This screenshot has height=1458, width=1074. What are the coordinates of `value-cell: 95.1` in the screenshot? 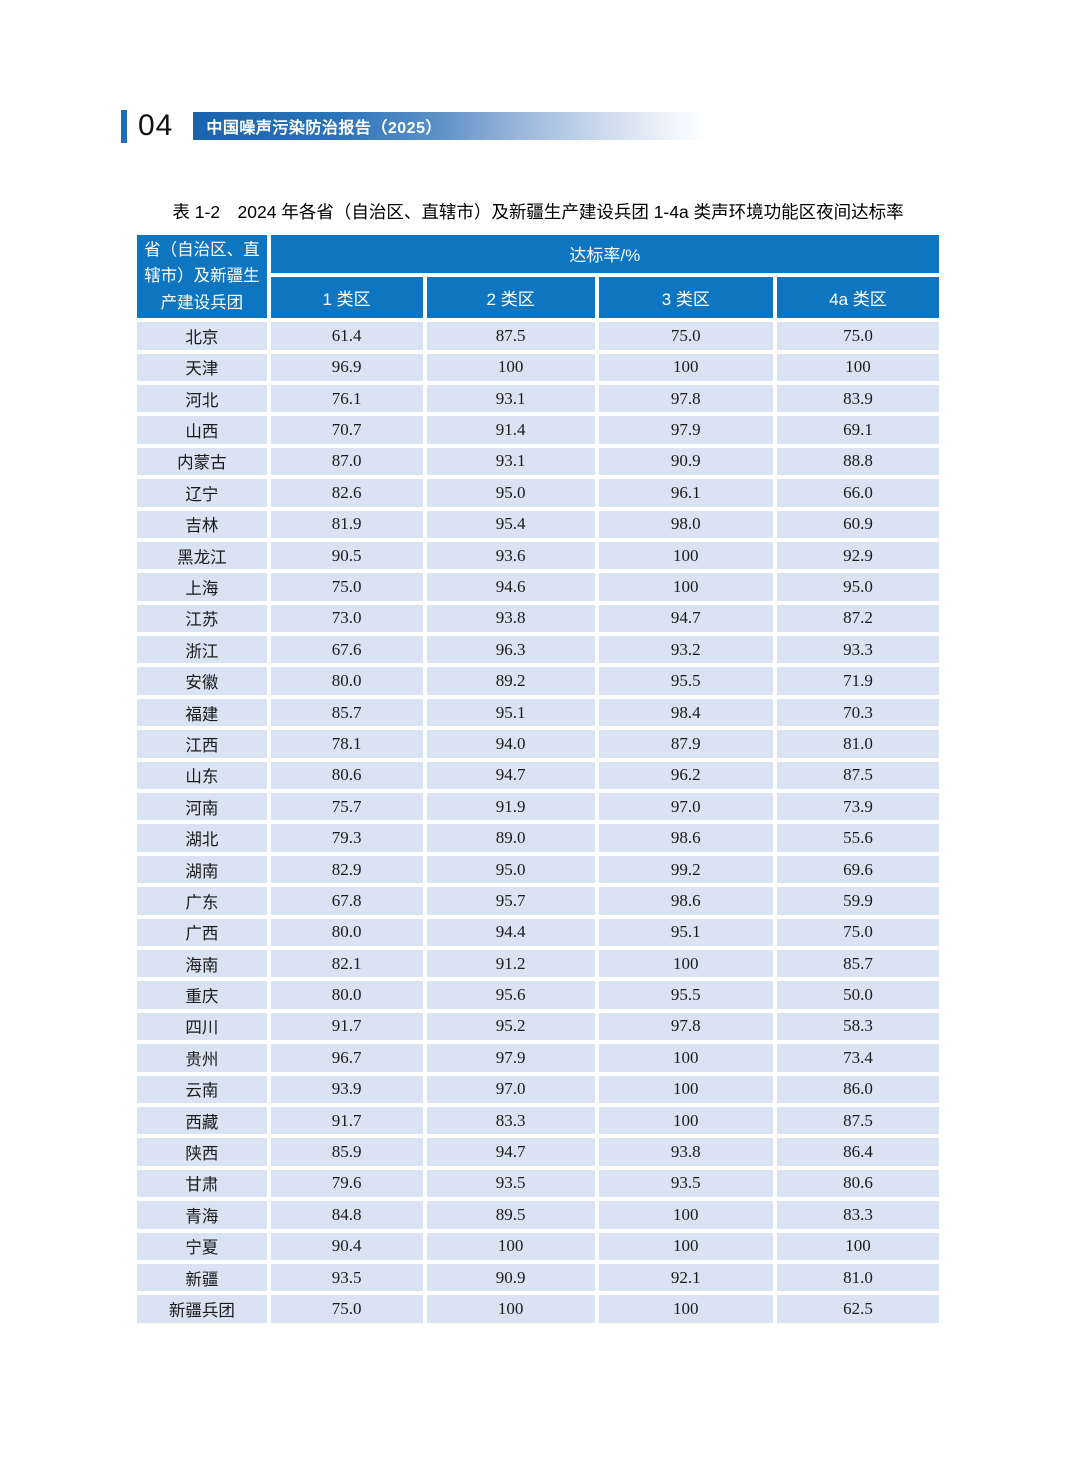 It's located at (685, 932).